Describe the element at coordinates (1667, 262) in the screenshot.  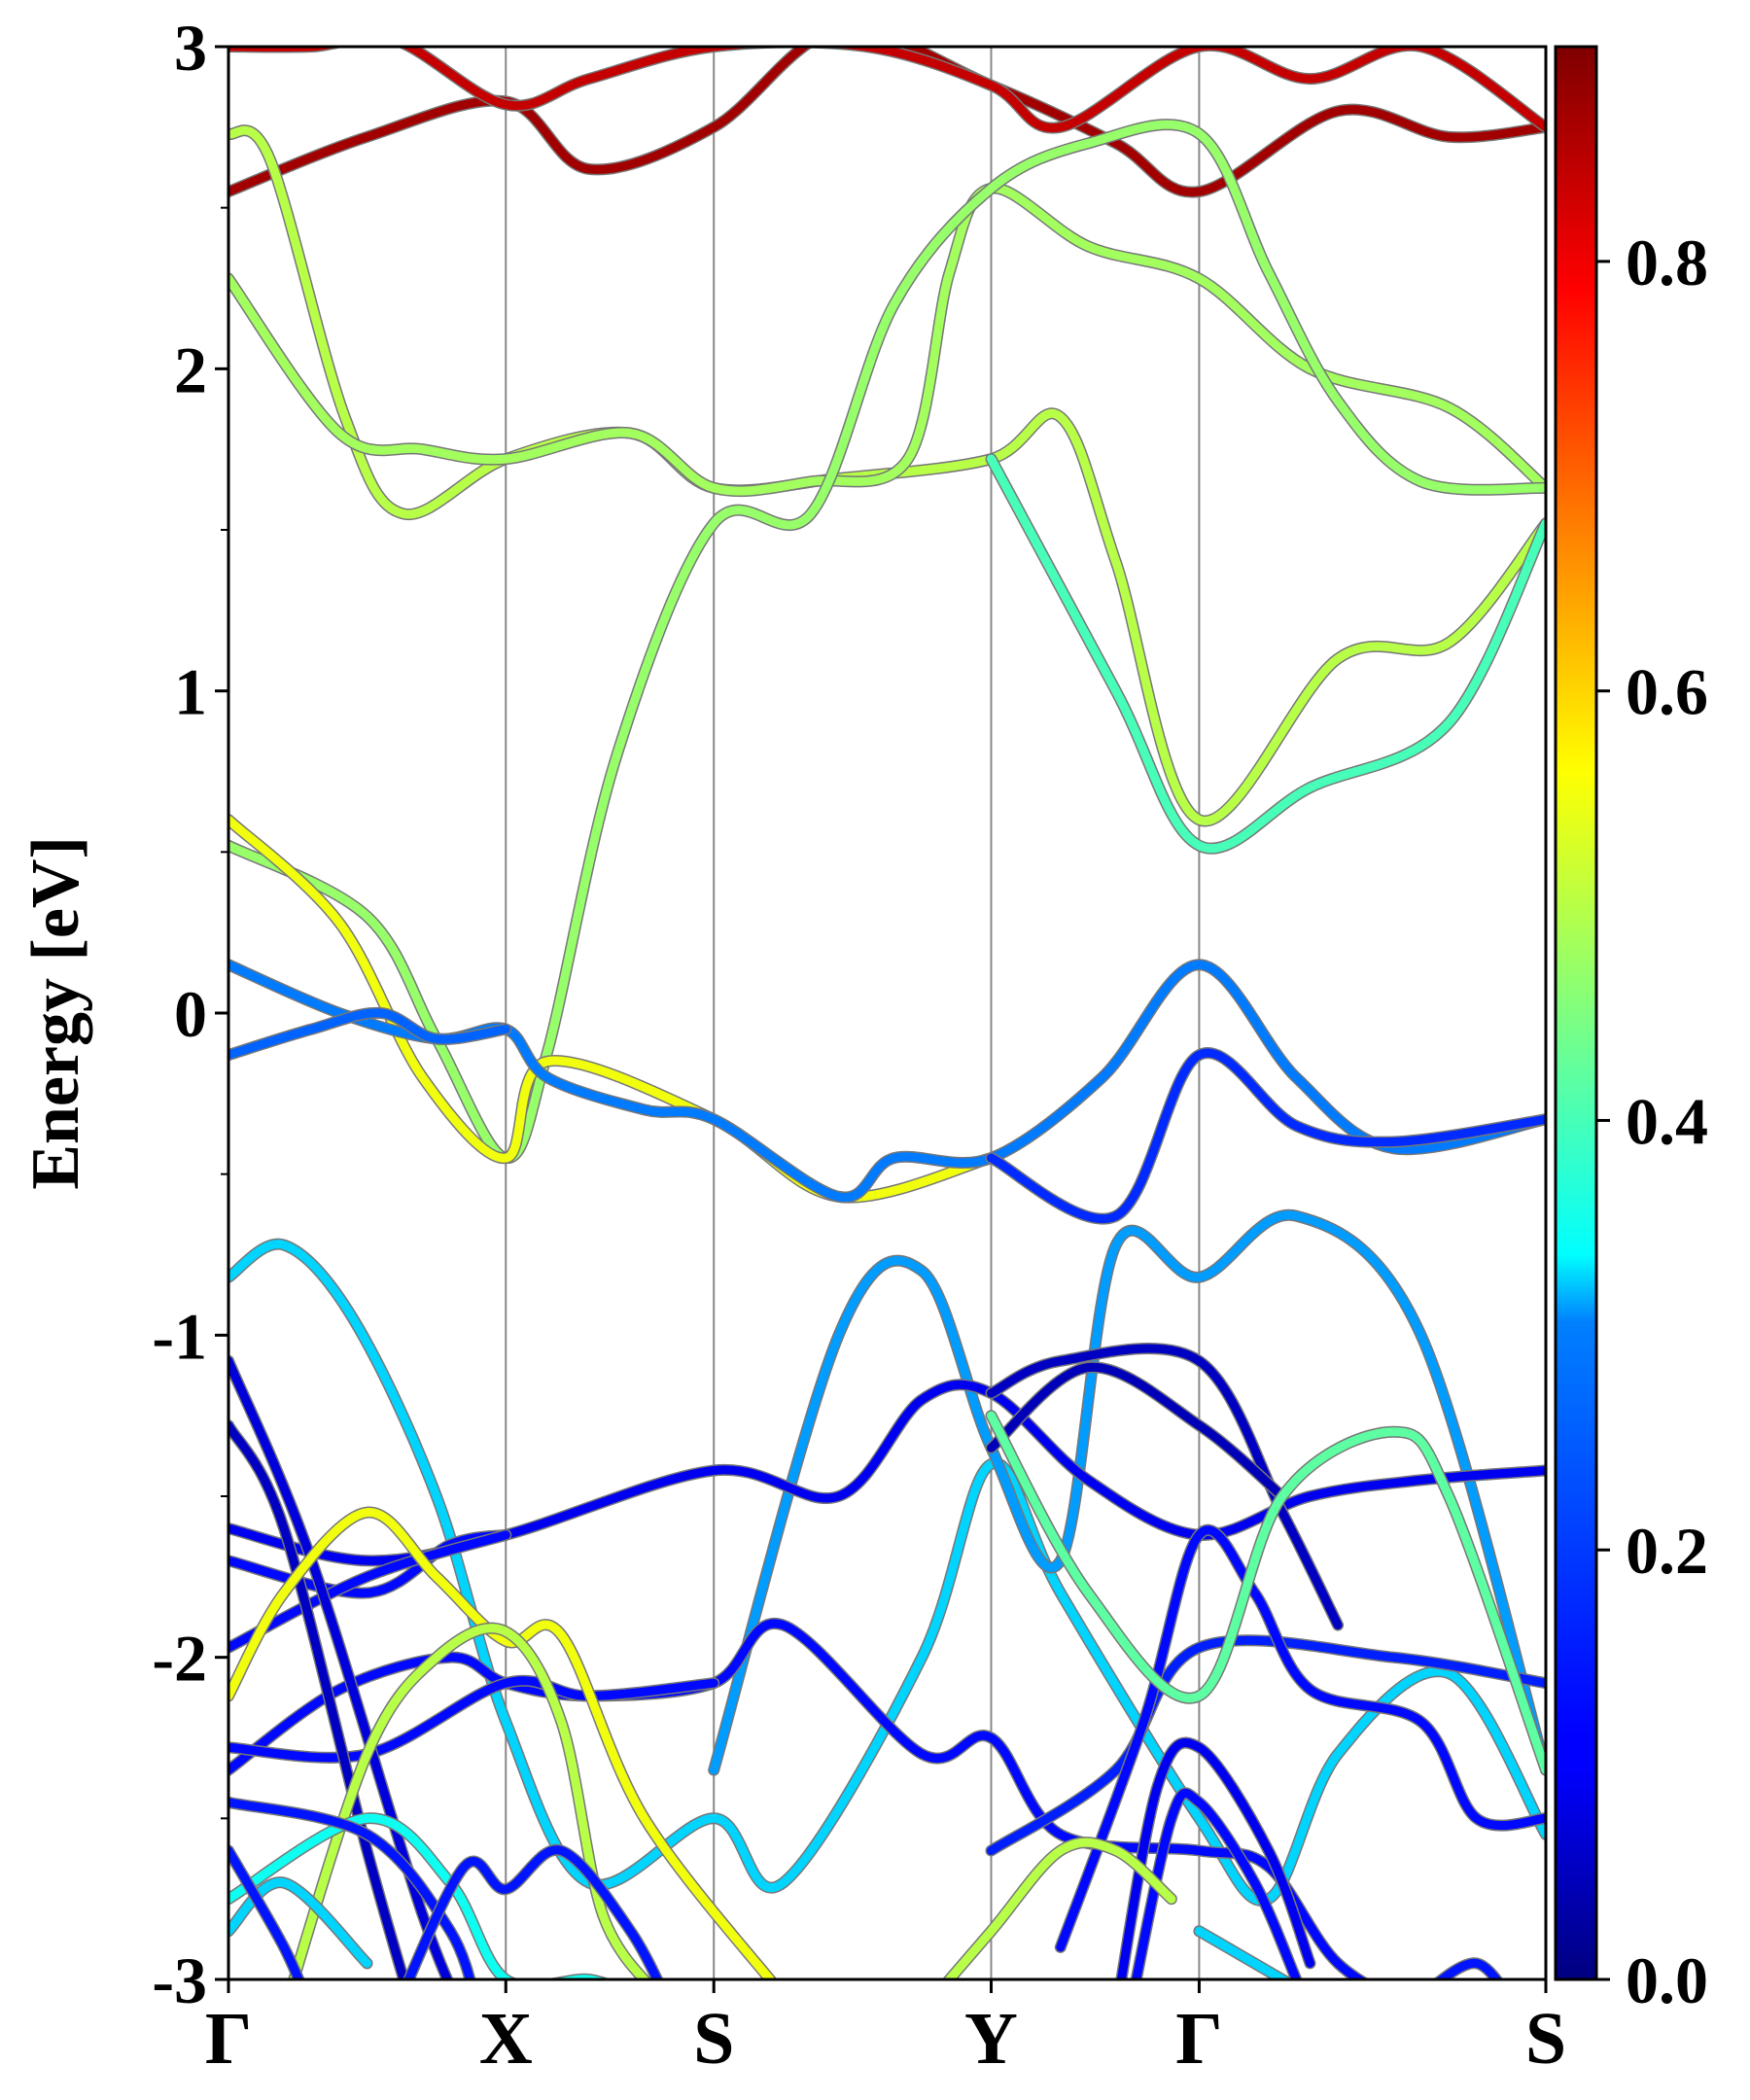
I see `colorbar-tick-label: 0.8` at that location.